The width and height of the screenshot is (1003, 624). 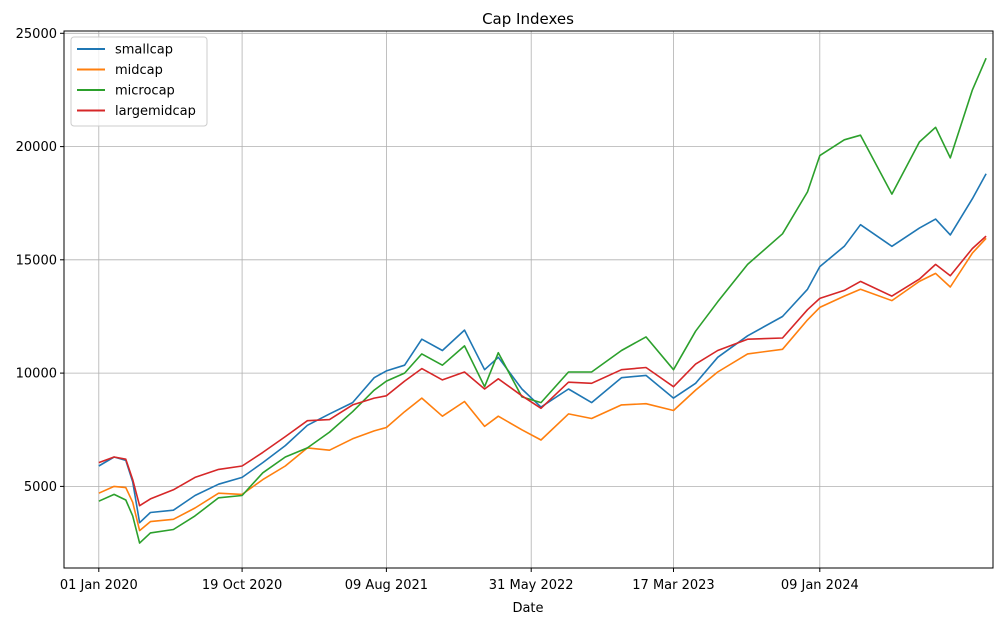 I want to click on chart-title: Cap Indexes, so click(x=528, y=19).